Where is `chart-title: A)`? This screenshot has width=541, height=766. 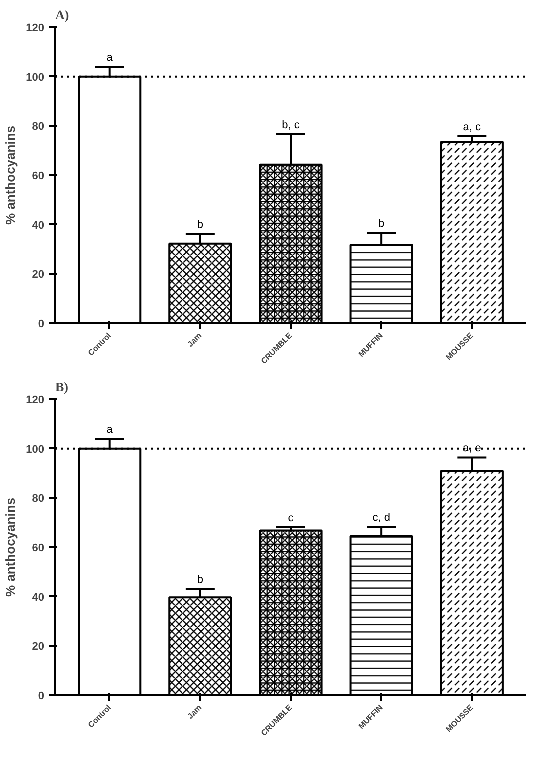
chart-title: A) is located at coordinates (63, 15).